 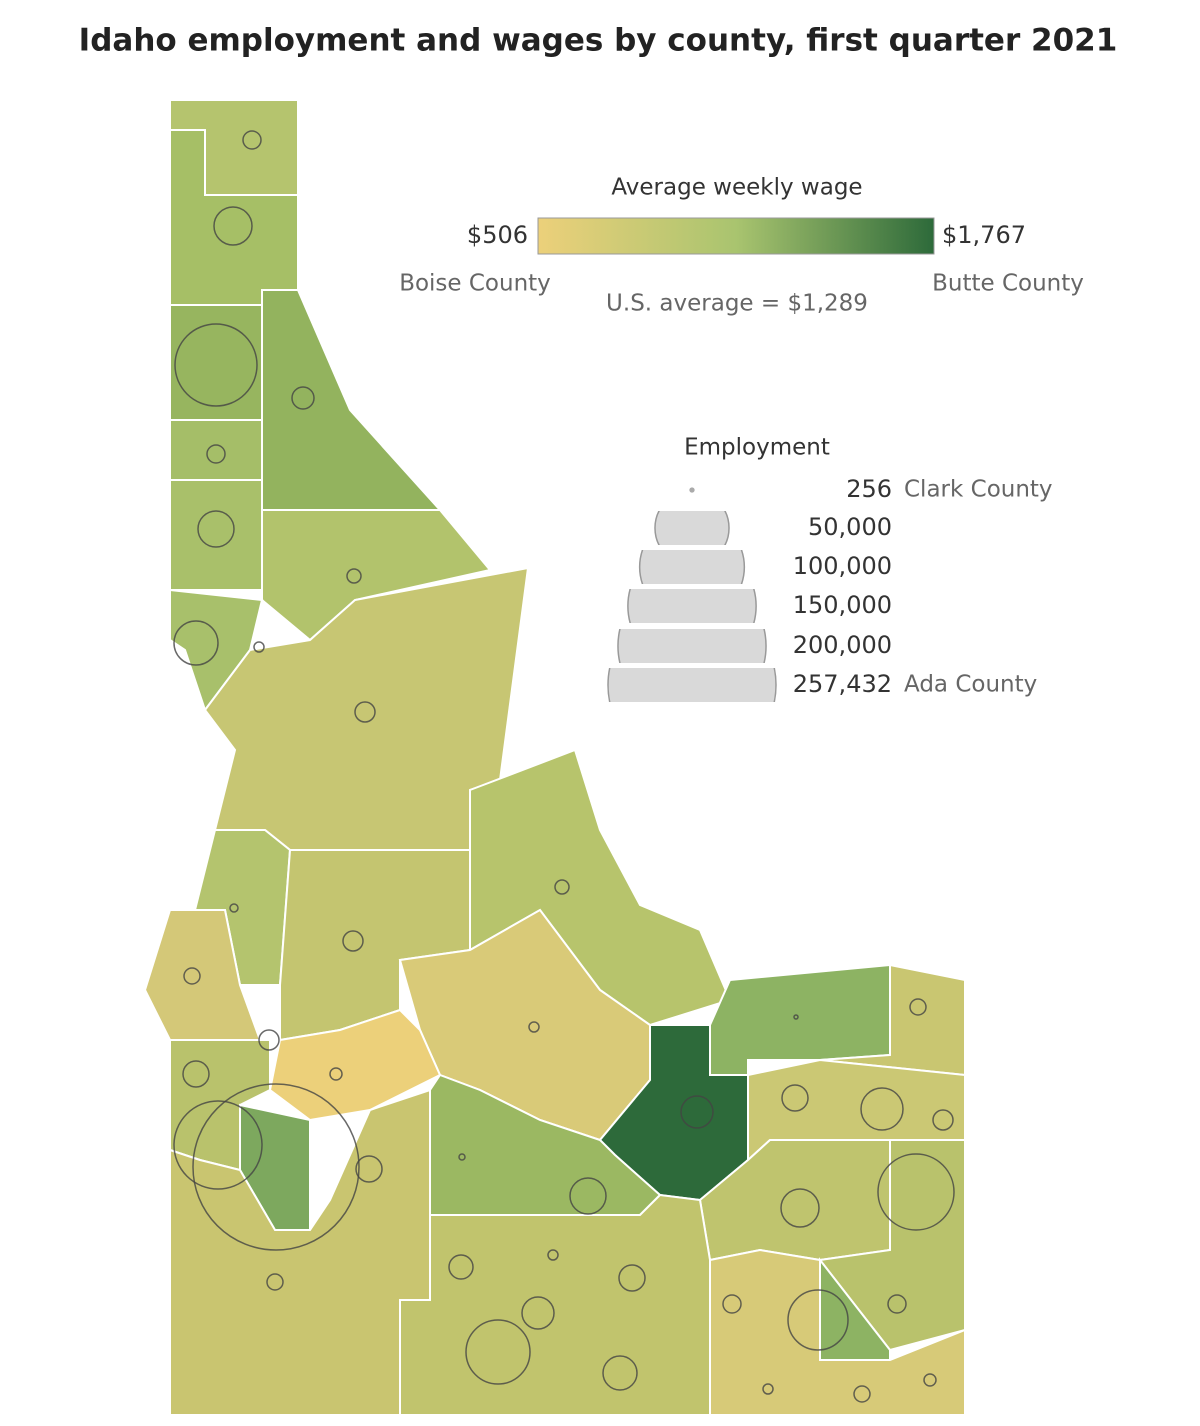 What do you see at coordinates (978, 490) in the screenshot?
I see `size-county: Clark County` at bounding box center [978, 490].